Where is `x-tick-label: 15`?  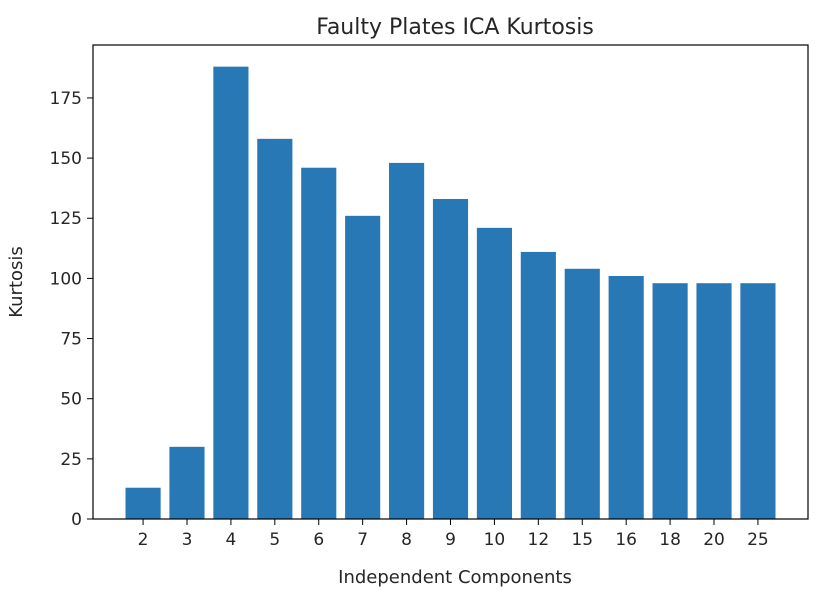 x-tick-label: 15 is located at coordinates (582, 540).